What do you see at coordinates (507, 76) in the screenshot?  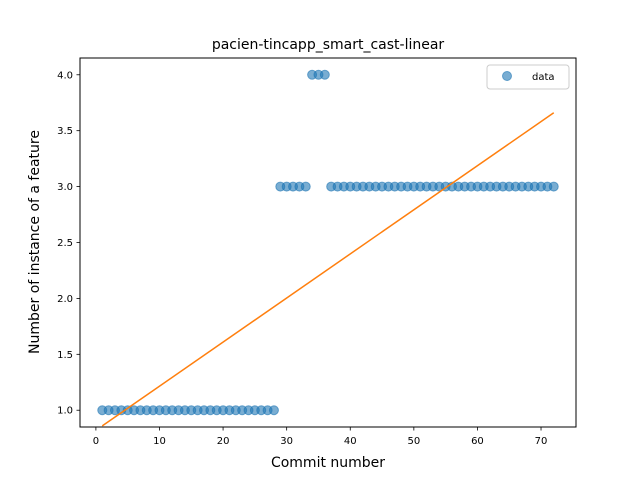 I see `legend-marker` at bounding box center [507, 76].